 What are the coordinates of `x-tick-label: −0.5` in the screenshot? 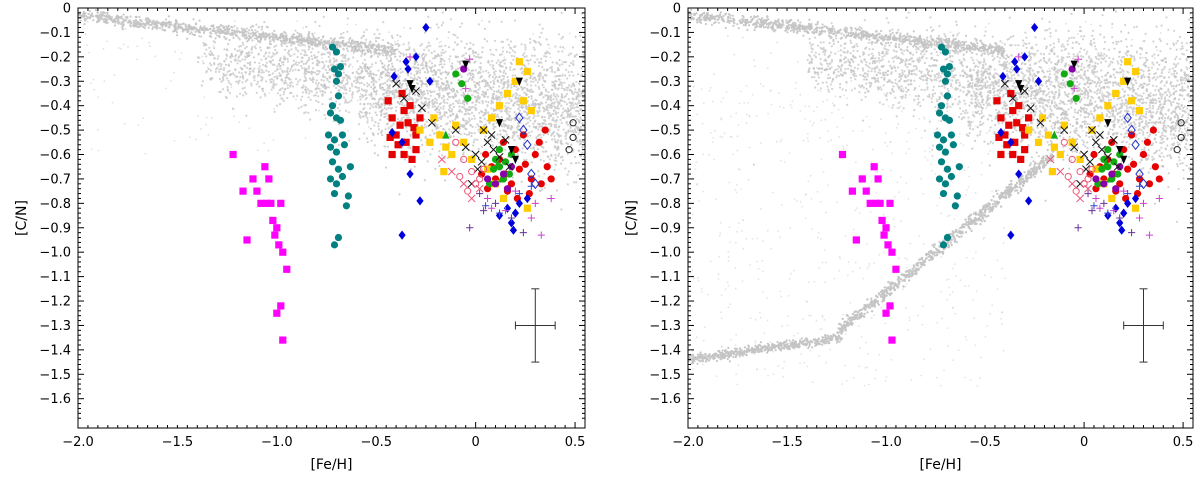 It's located at (376, 442).